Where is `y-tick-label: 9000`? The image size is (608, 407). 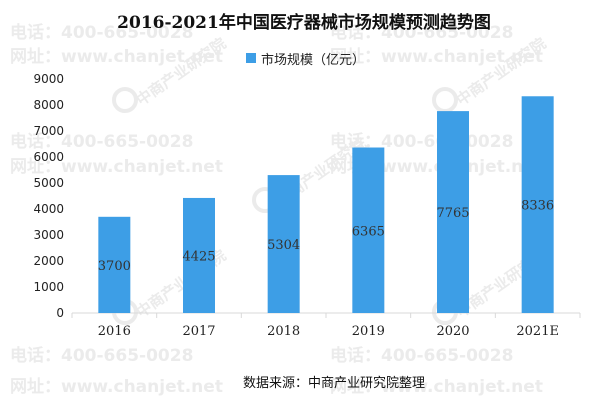 y-tick-label: 9000 is located at coordinates (48, 79).